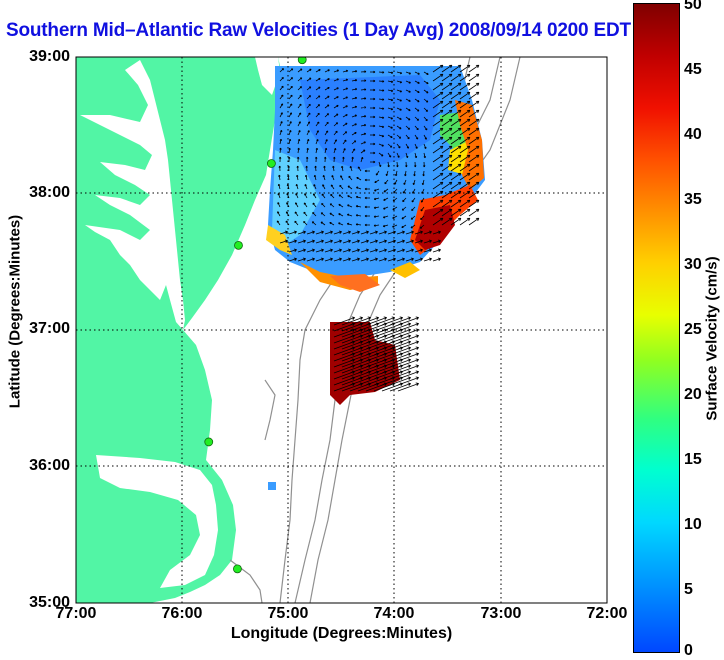  Describe the element at coordinates (378, 228) in the screenshot. I see `velocity-vectors` at that location.